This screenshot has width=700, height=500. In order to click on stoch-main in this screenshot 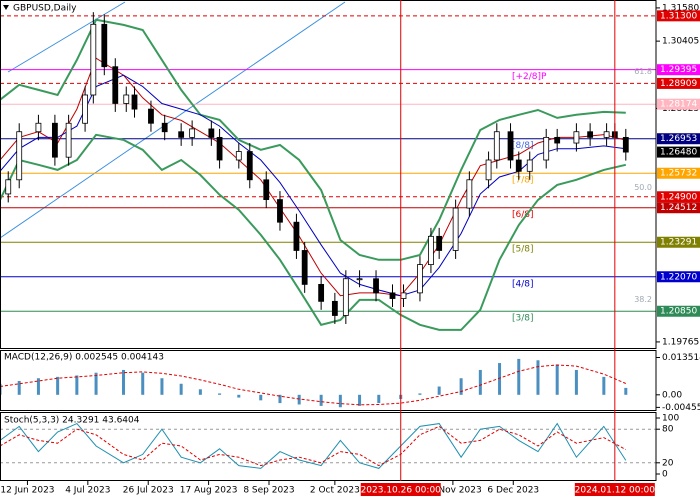, I will do `click(313, 445)`.